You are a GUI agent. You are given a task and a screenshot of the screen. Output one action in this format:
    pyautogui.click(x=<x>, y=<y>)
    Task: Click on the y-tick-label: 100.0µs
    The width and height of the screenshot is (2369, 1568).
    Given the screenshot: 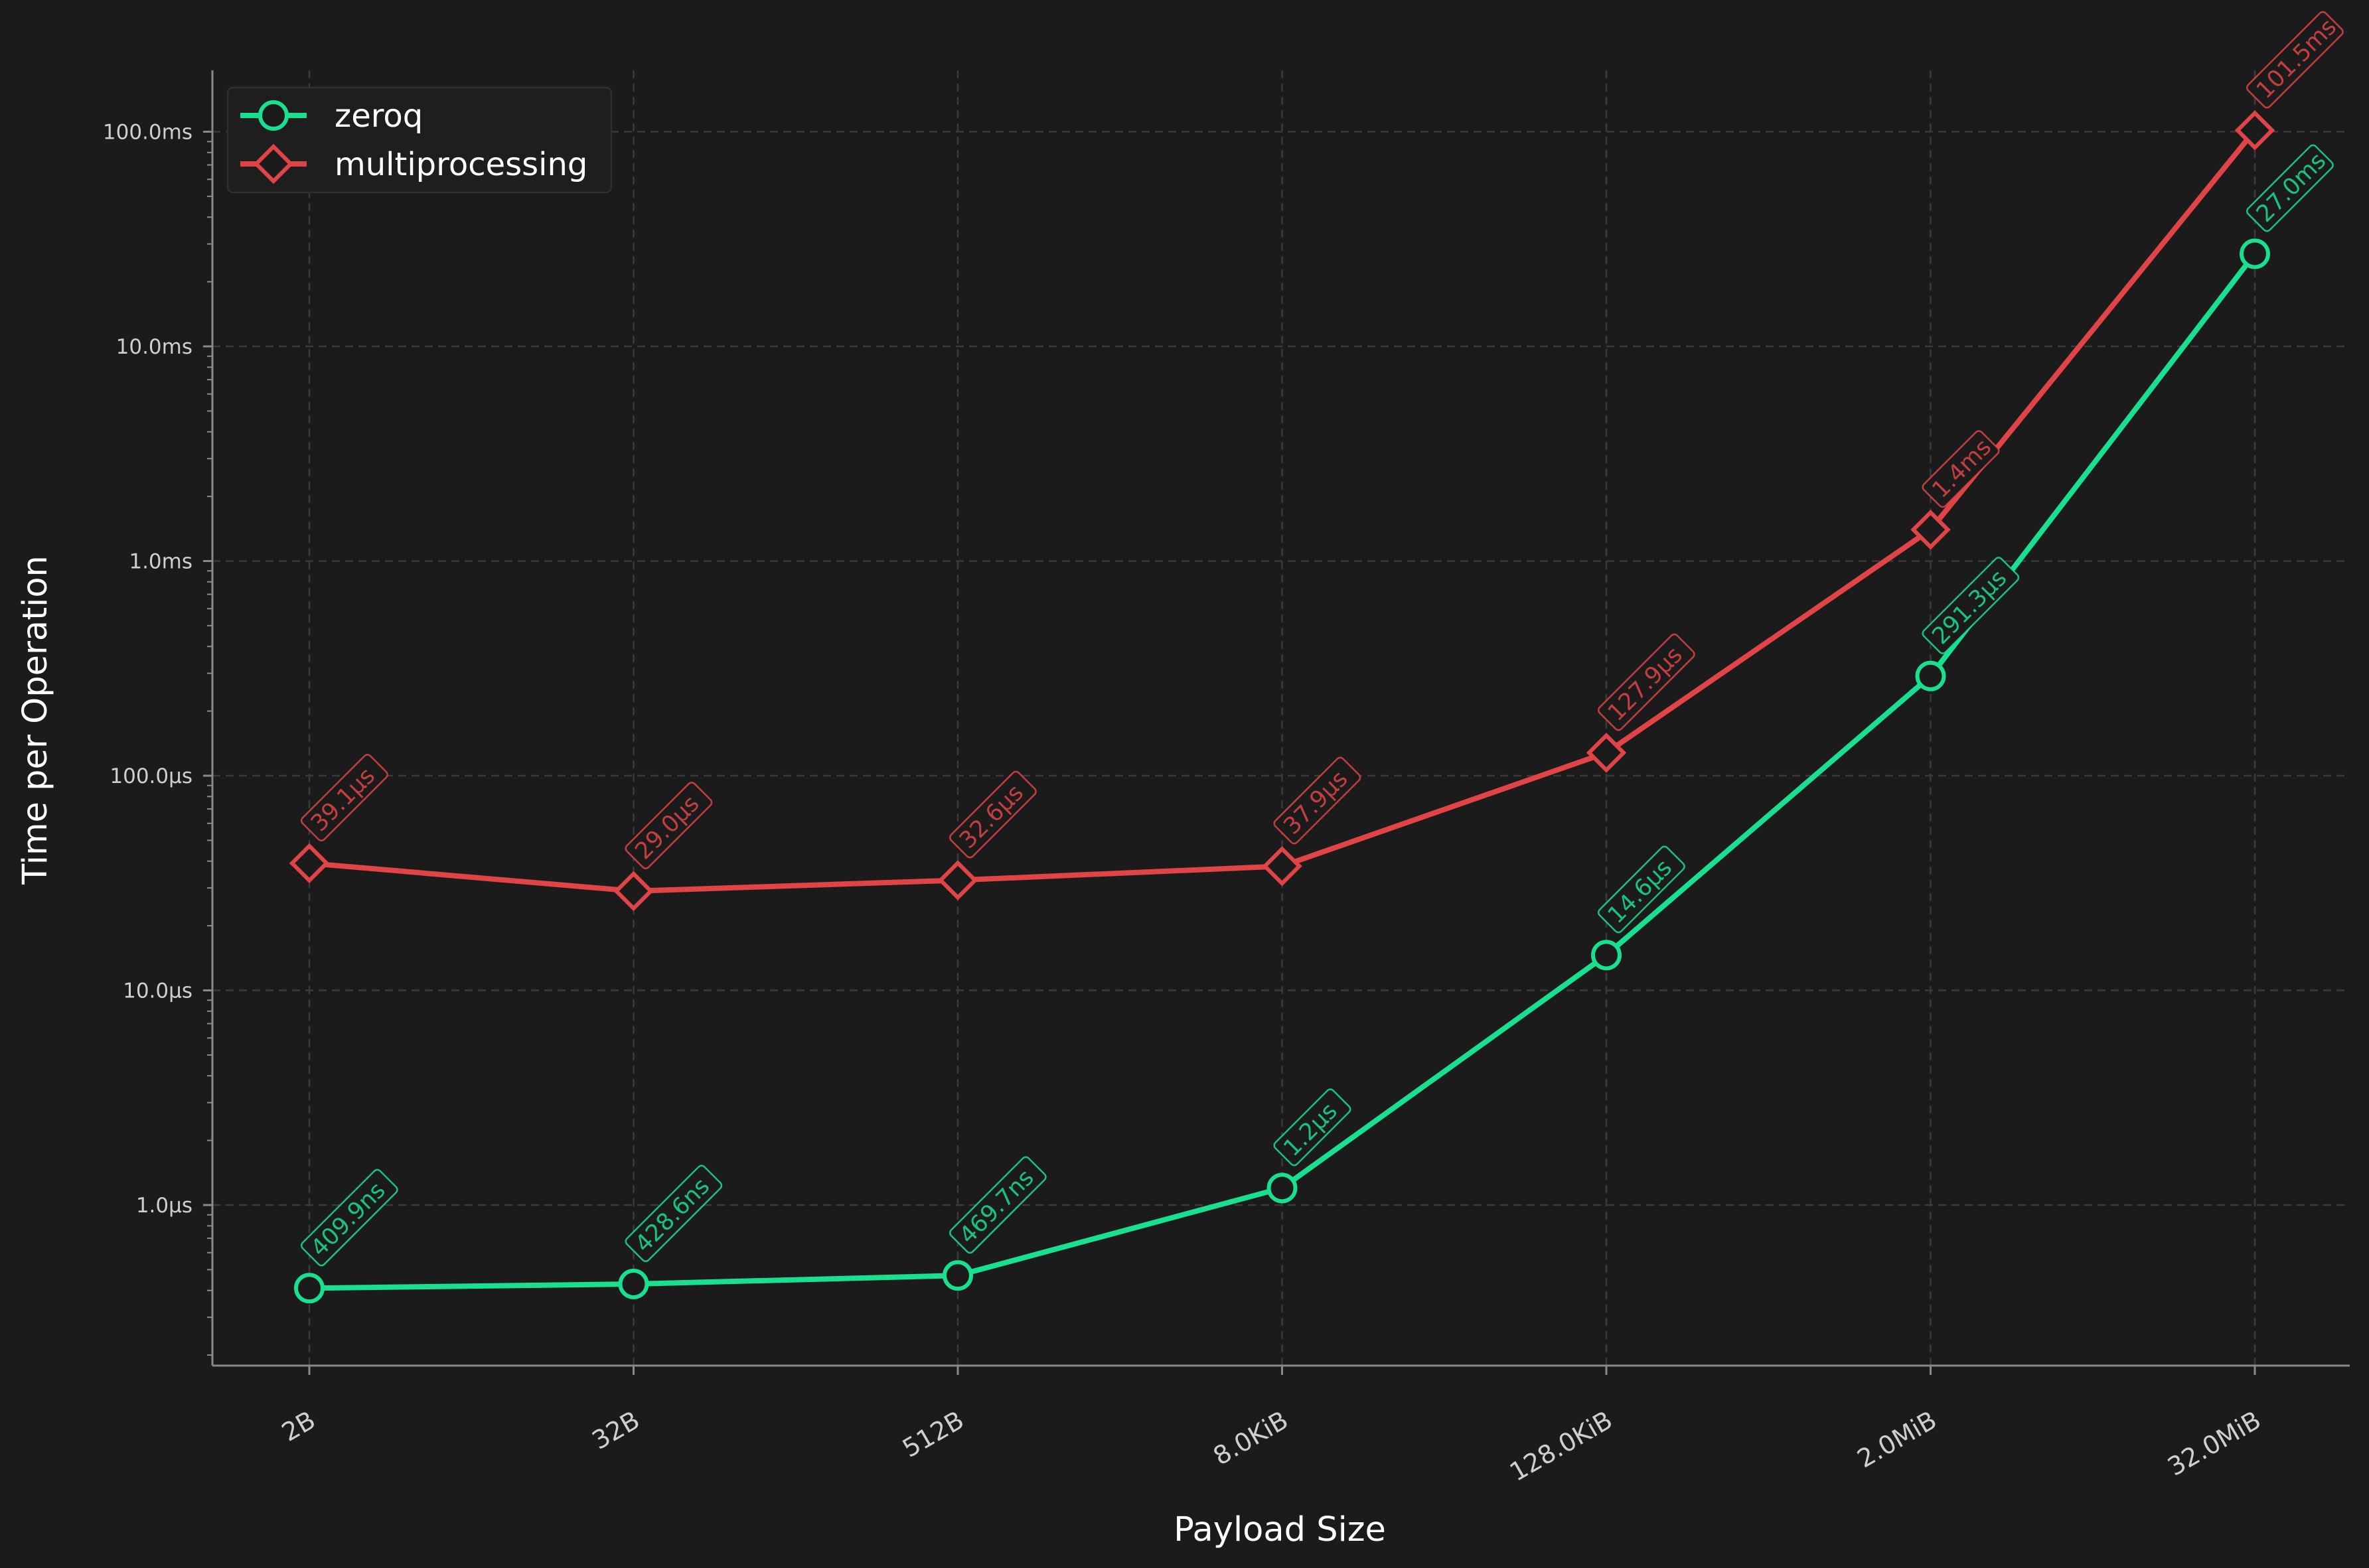 What is the action you would take?
    pyautogui.click(x=151, y=776)
    